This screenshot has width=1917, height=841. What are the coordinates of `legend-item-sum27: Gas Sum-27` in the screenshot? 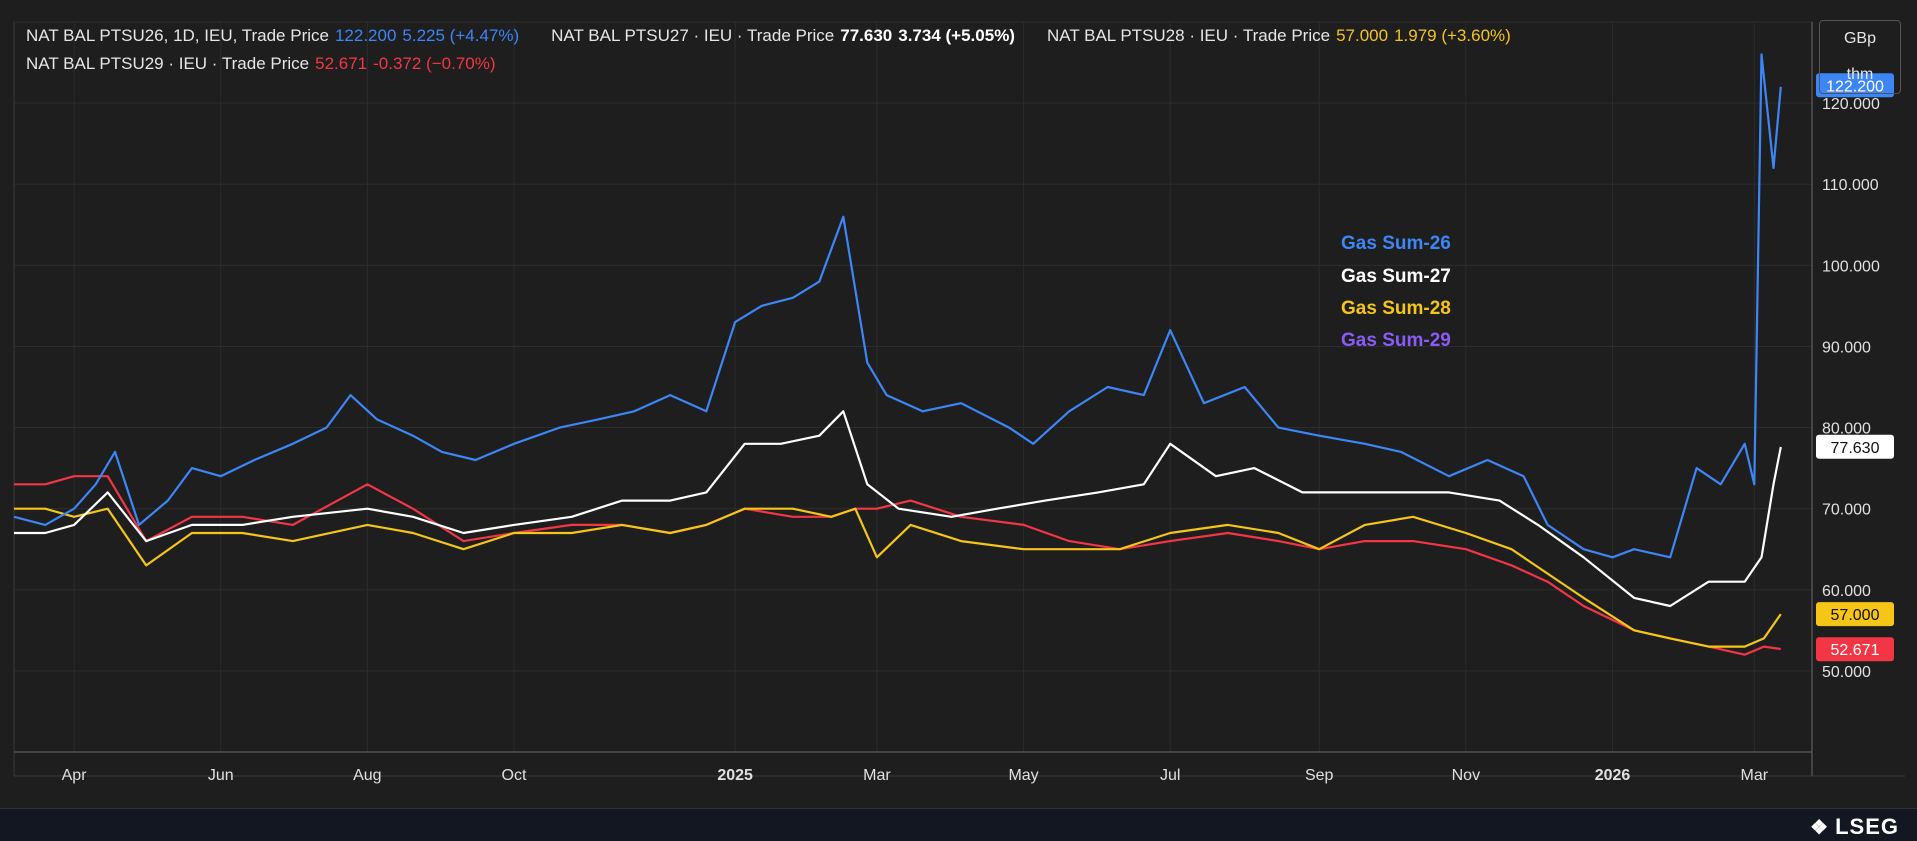 It's located at (1396, 276).